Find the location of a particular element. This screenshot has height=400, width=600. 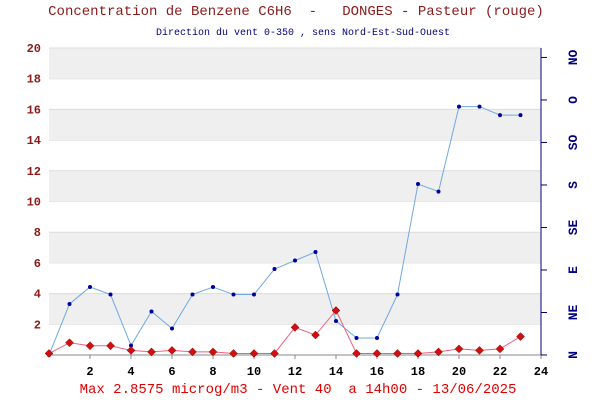

y2-tick-label: NE is located at coordinates (573, 312).